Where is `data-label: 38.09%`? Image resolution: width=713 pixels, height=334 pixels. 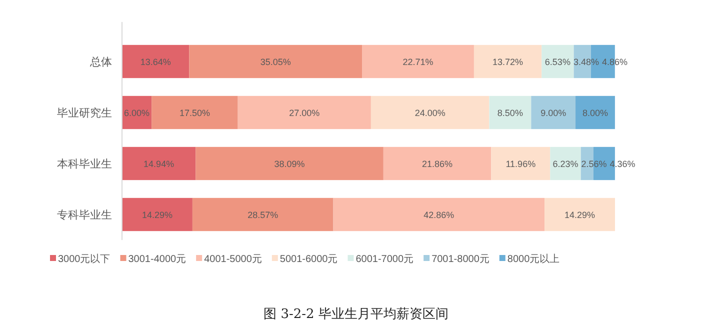
data-label: 38.09% is located at coordinates (289, 164).